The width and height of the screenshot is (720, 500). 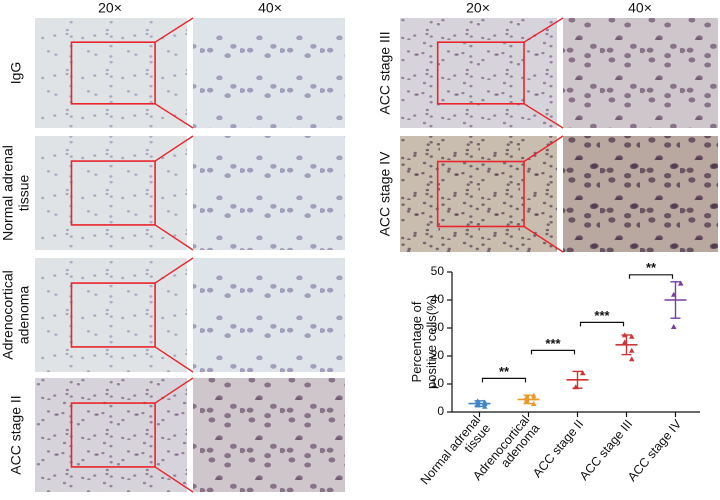 I want to click on row-label: Adrenocortical adenoma, so click(x=16, y=315).